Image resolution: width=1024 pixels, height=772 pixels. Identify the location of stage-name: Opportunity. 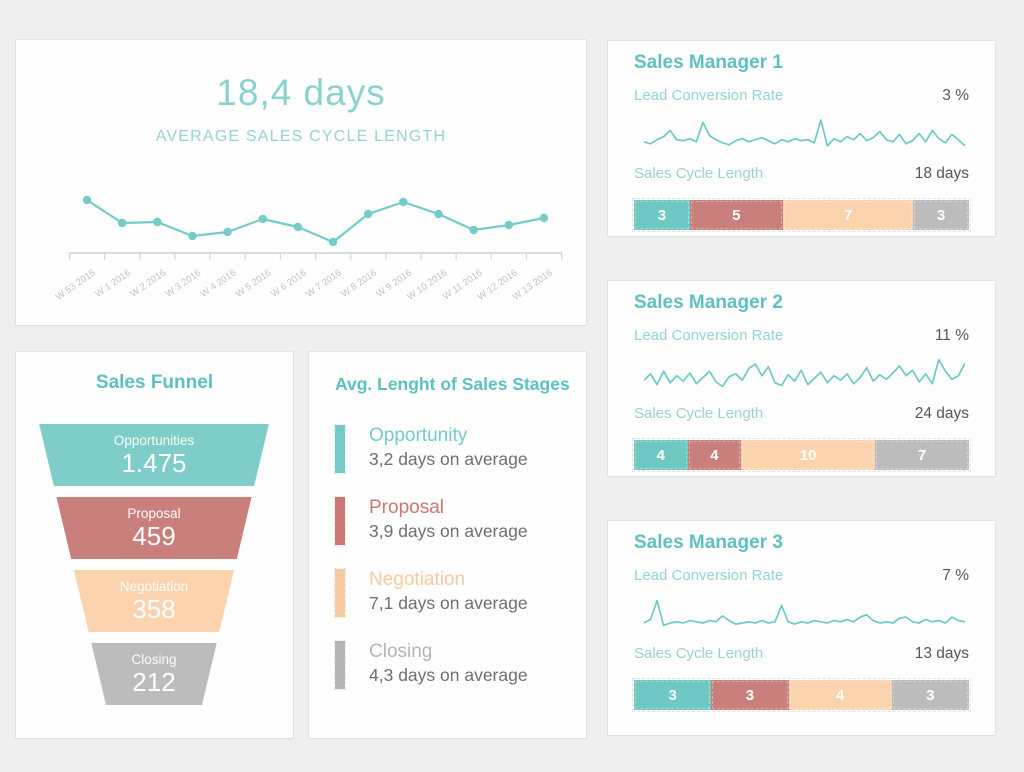
(418, 435).